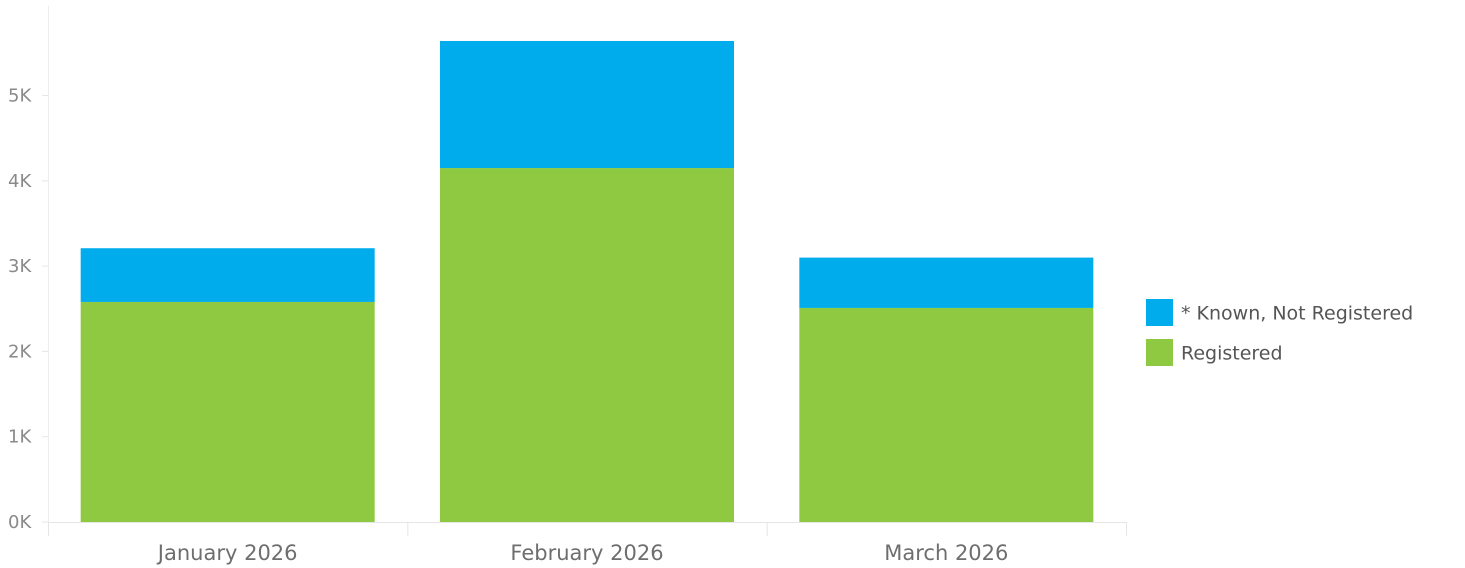  Describe the element at coordinates (1232, 354) in the screenshot. I see `legend-label: Registered` at that location.